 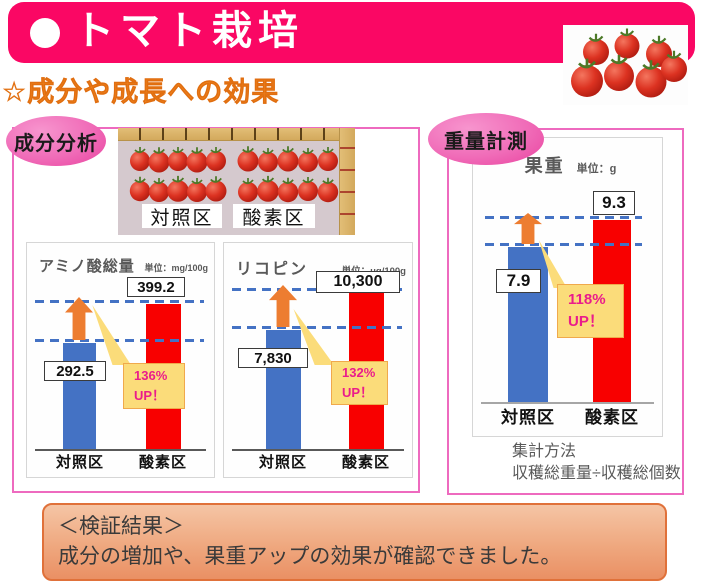 I want to click on chart-title: アミノ酸総量, so click(x=87, y=266).